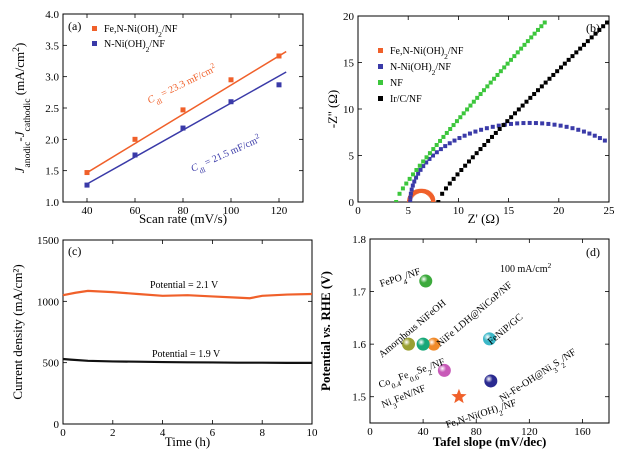  Describe the element at coordinates (186, 354) in the screenshot. I see `series-label-1p9v: Potential = 1.9 V` at that location.